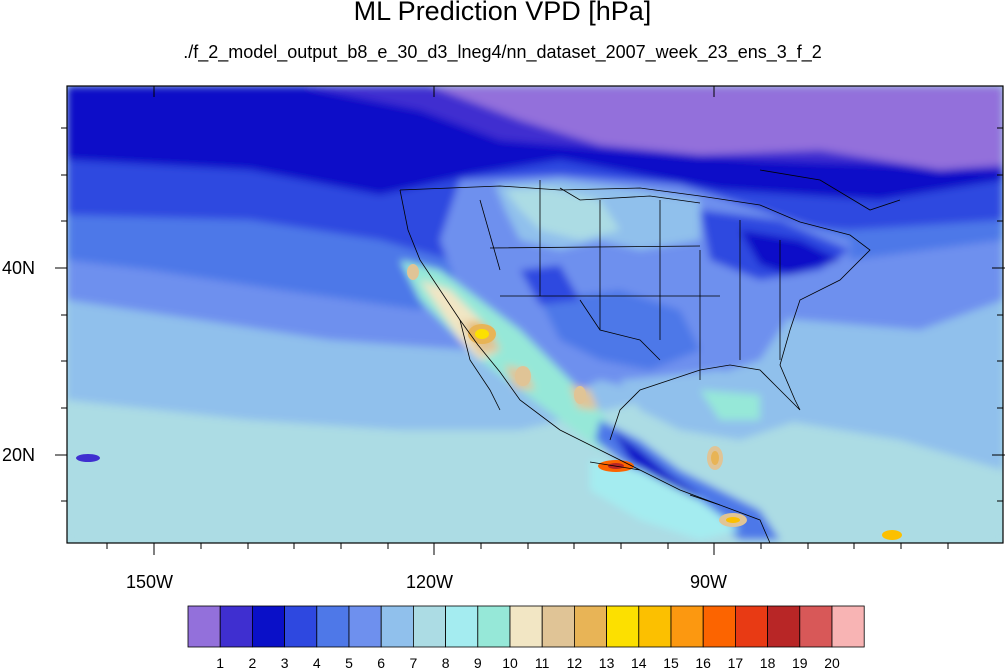 Image resolution: width=1005 pixels, height=672 pixels. I want to click on colorbar-label: 3, so click(284, 663).